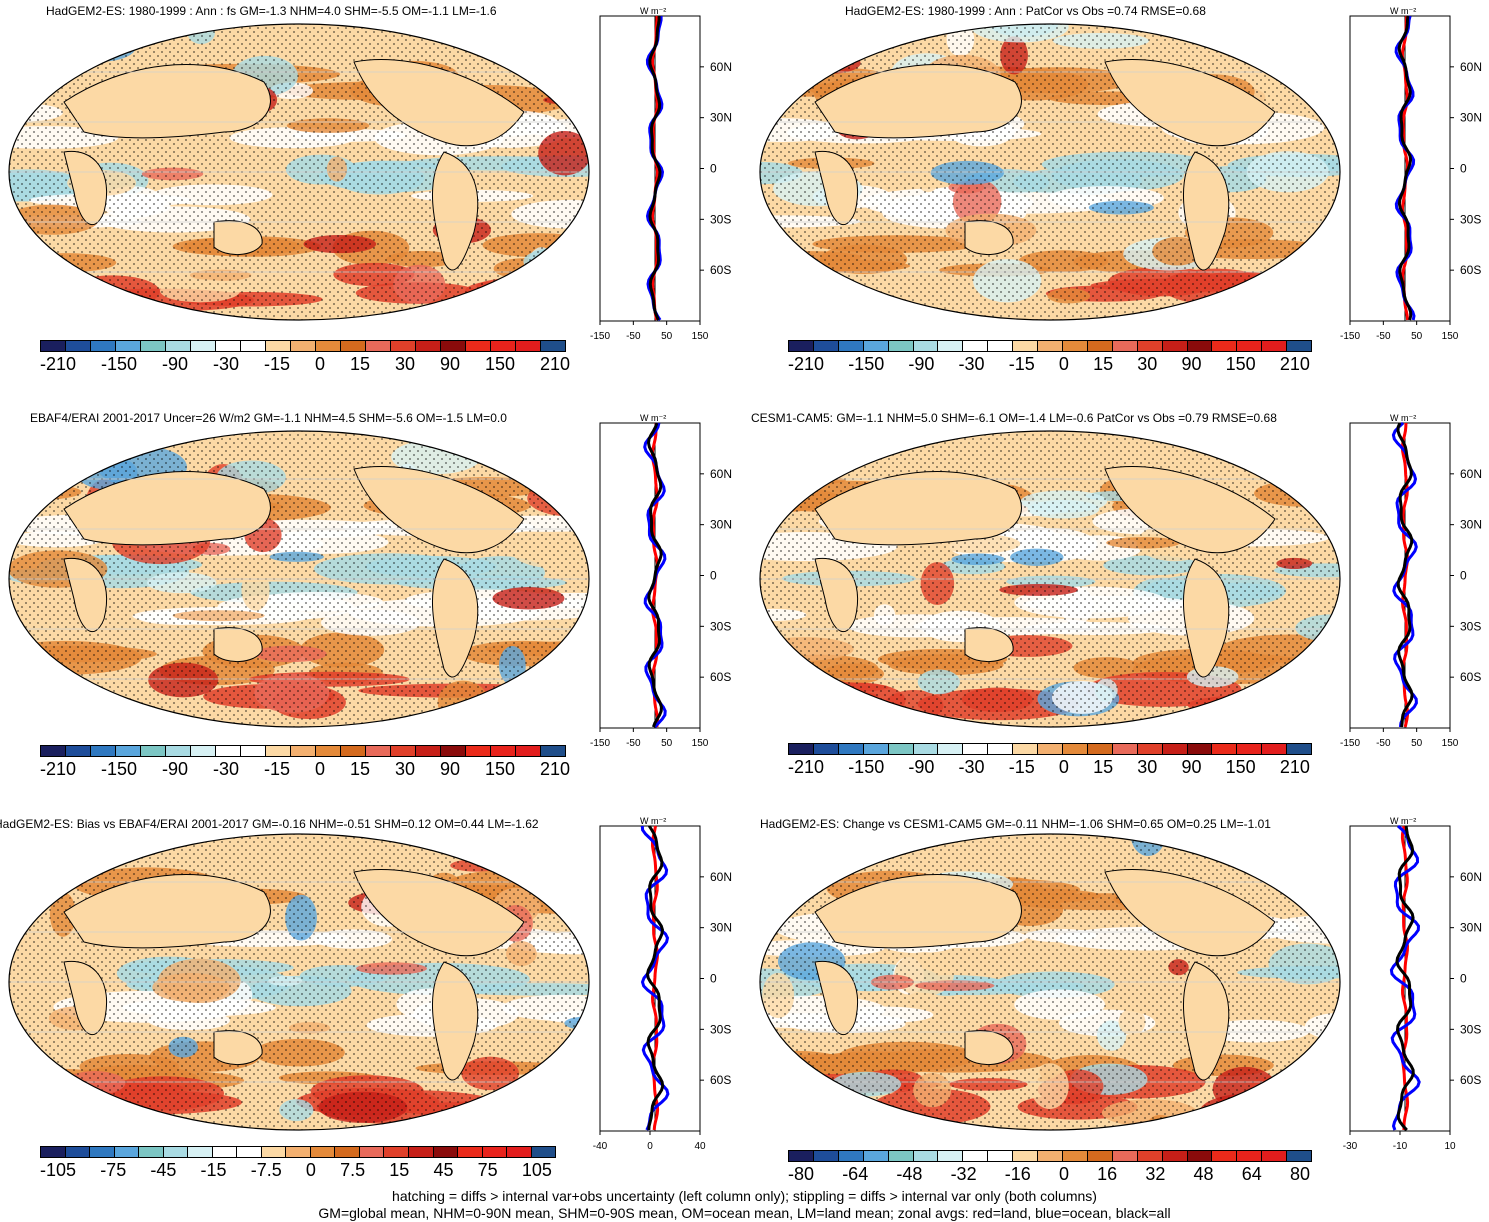 The image size is (1489, 1222). I want to click on colorbar-tick-label: -7.5, so click(266, 1170).